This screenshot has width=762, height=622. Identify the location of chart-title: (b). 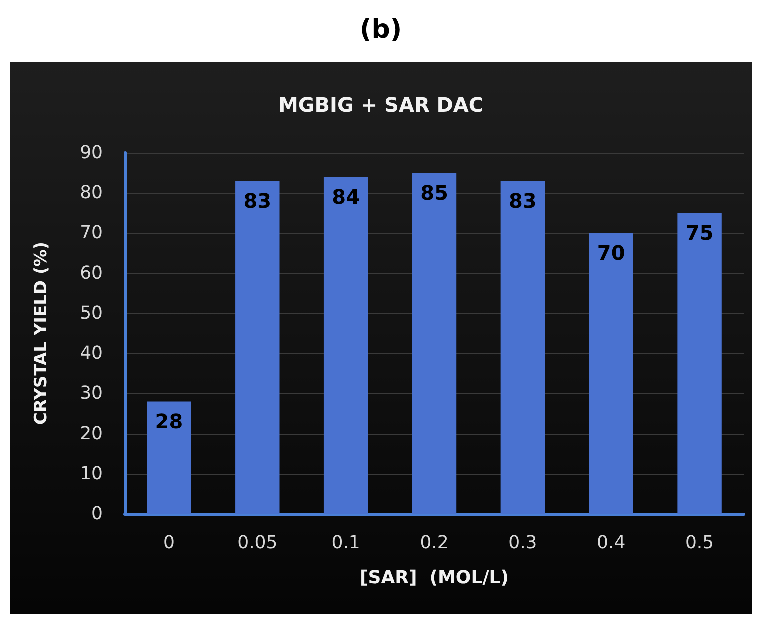
(381, 30).